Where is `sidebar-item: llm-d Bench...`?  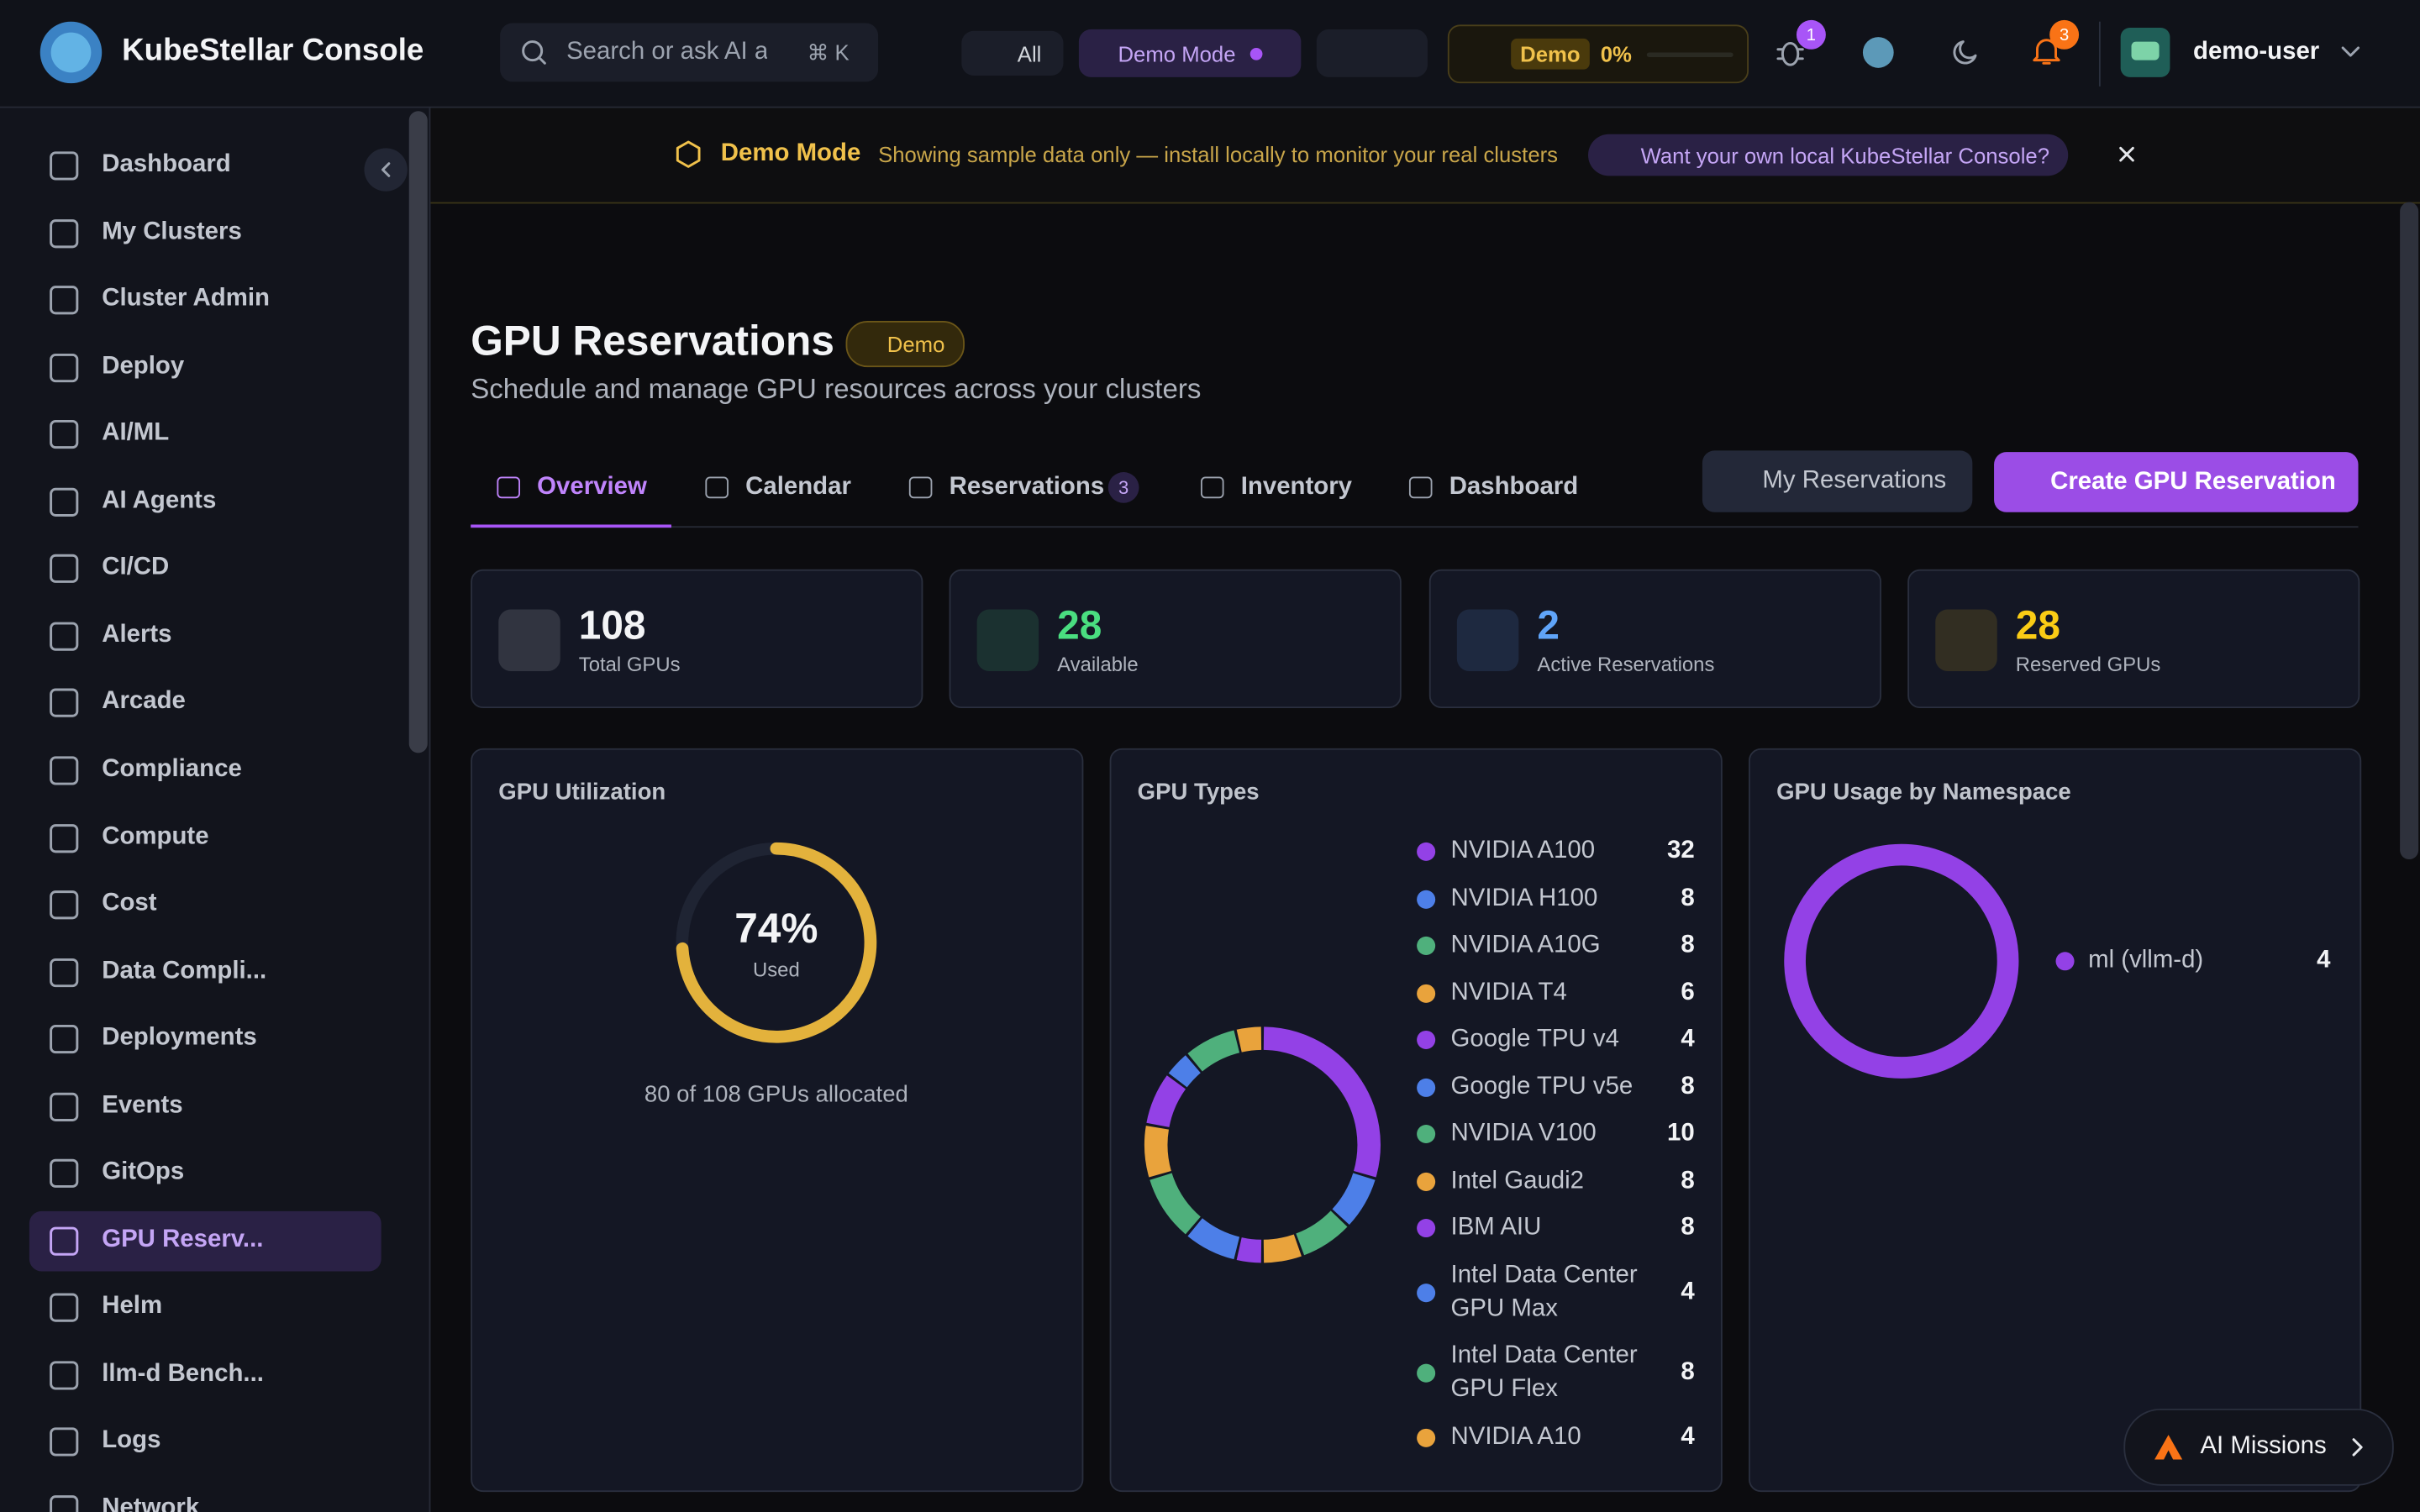 sidebar-item: llm-d Bench... is located at coordinates (183, 1374).